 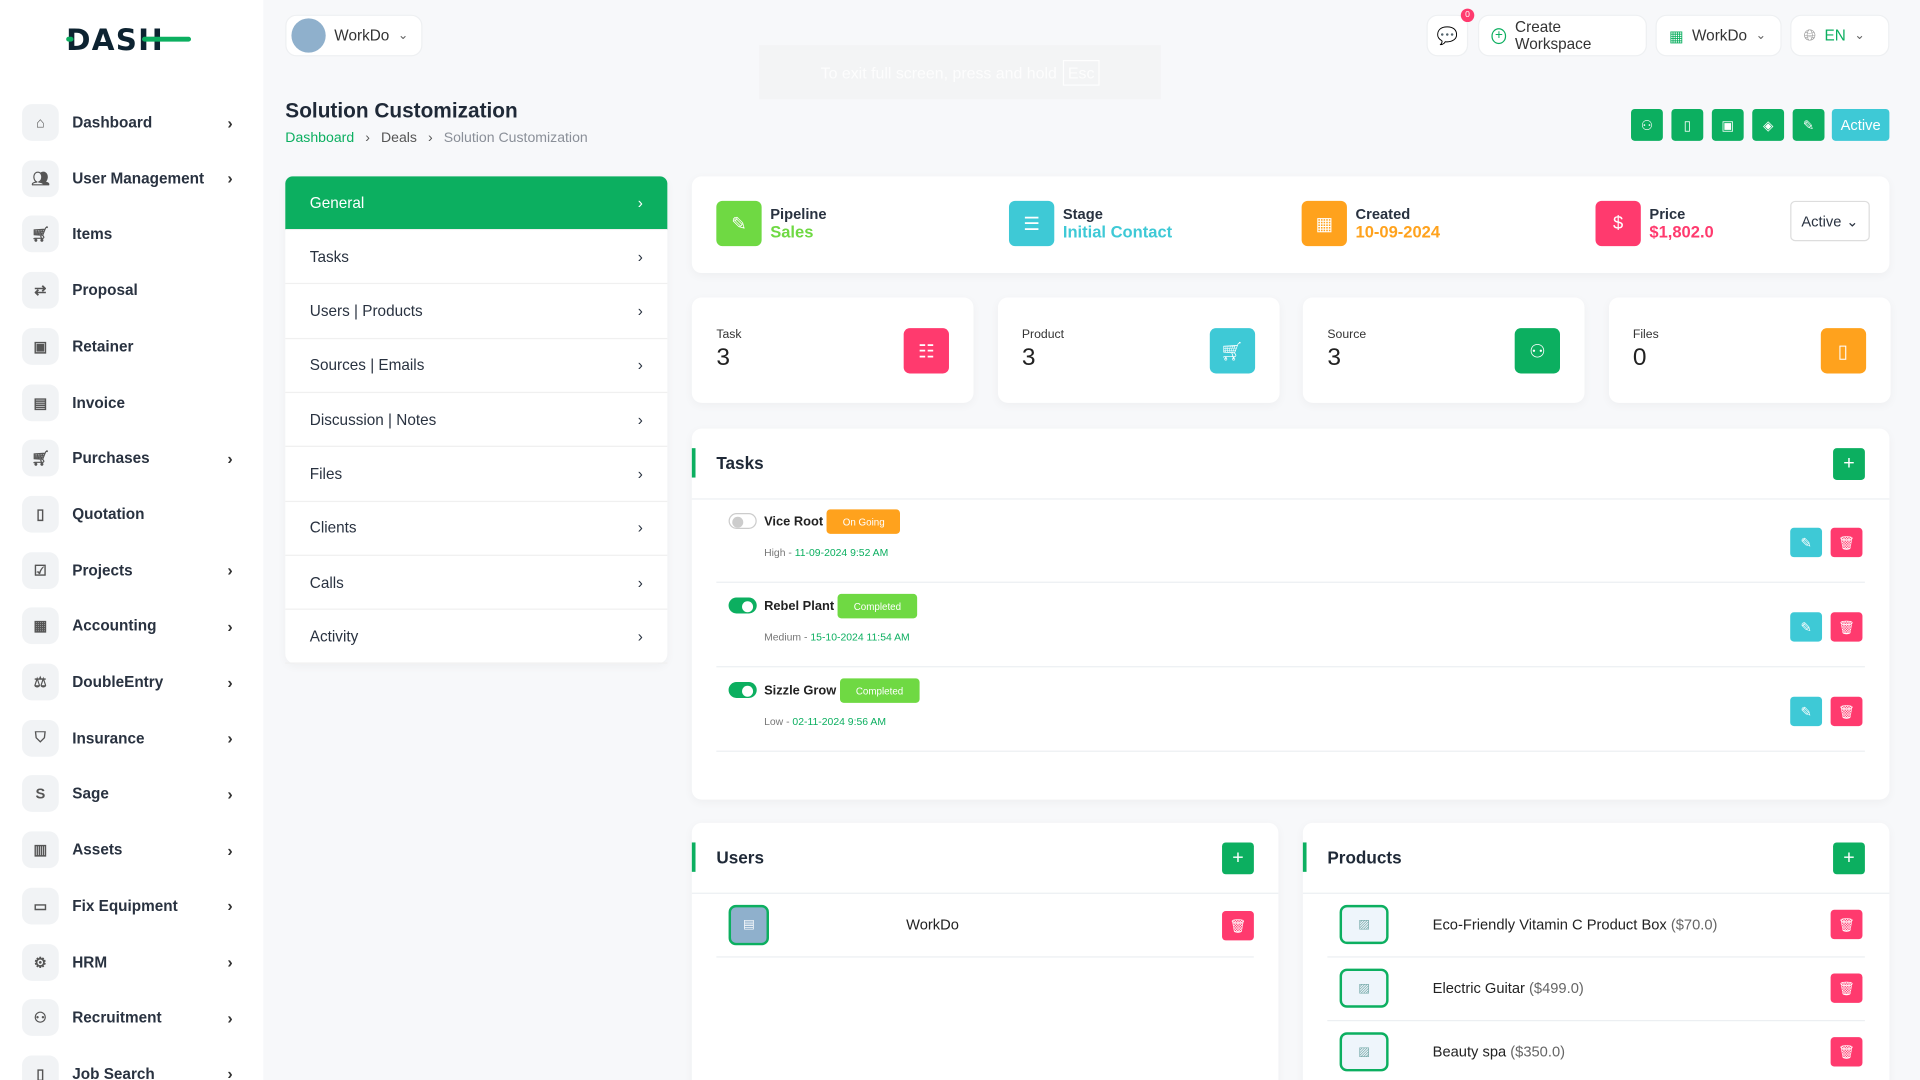 What do you see at coordinates (40, 570) in the screenshot?
I see `projects-icon: ☑` at bounding box center [40, 570].